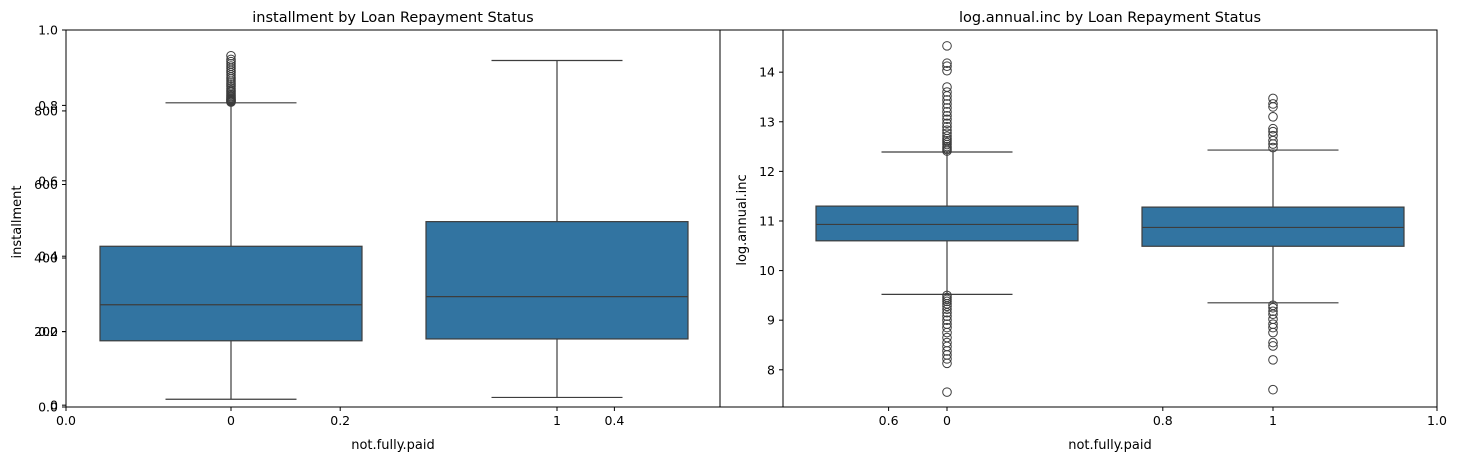  Describe the element at coordinates (392, 18) in the screenshot. I see `installment-chart-title: installment by Loan Repayment Status` at that location.